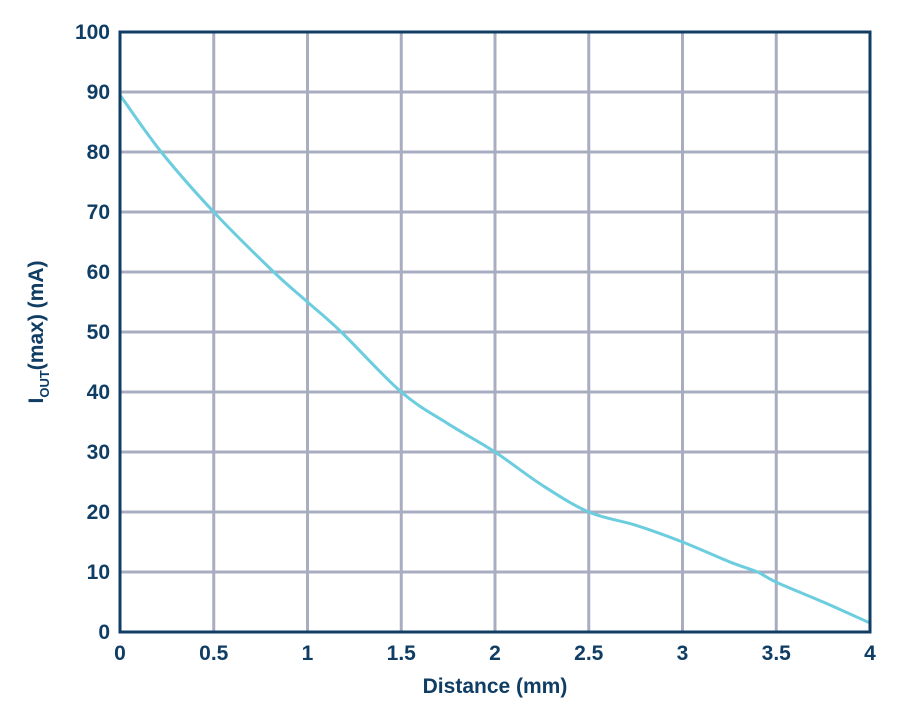 The height and width of the screenshot is (720, 900). I want to click on y-tick-label: 10, so click(98, 572).